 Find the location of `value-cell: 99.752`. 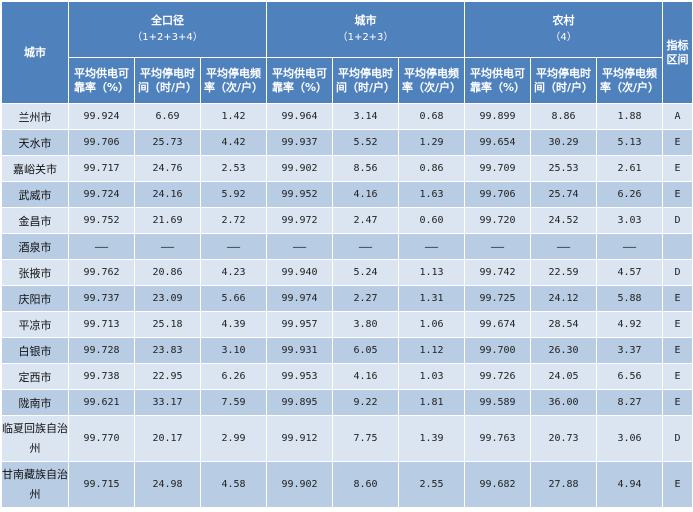

value-cell: 99.752 is located at coordinates (101, 220).